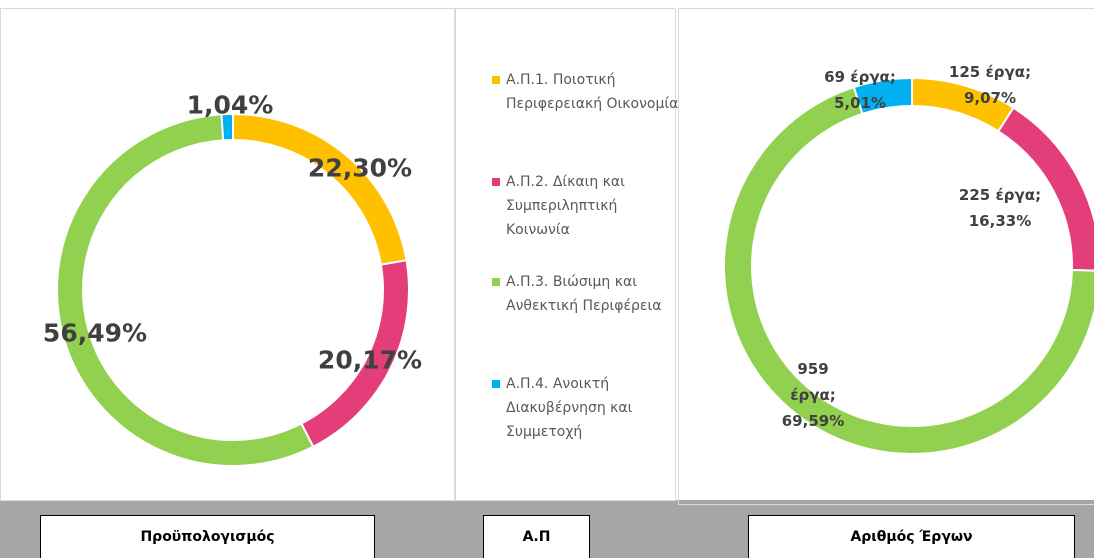 This screenshot has width=1094, height=558. I want to click on legend-item: Α.Π.3. Βιώσιμη και Ανθεκτική Περιφέρεια, so click(586, 294).